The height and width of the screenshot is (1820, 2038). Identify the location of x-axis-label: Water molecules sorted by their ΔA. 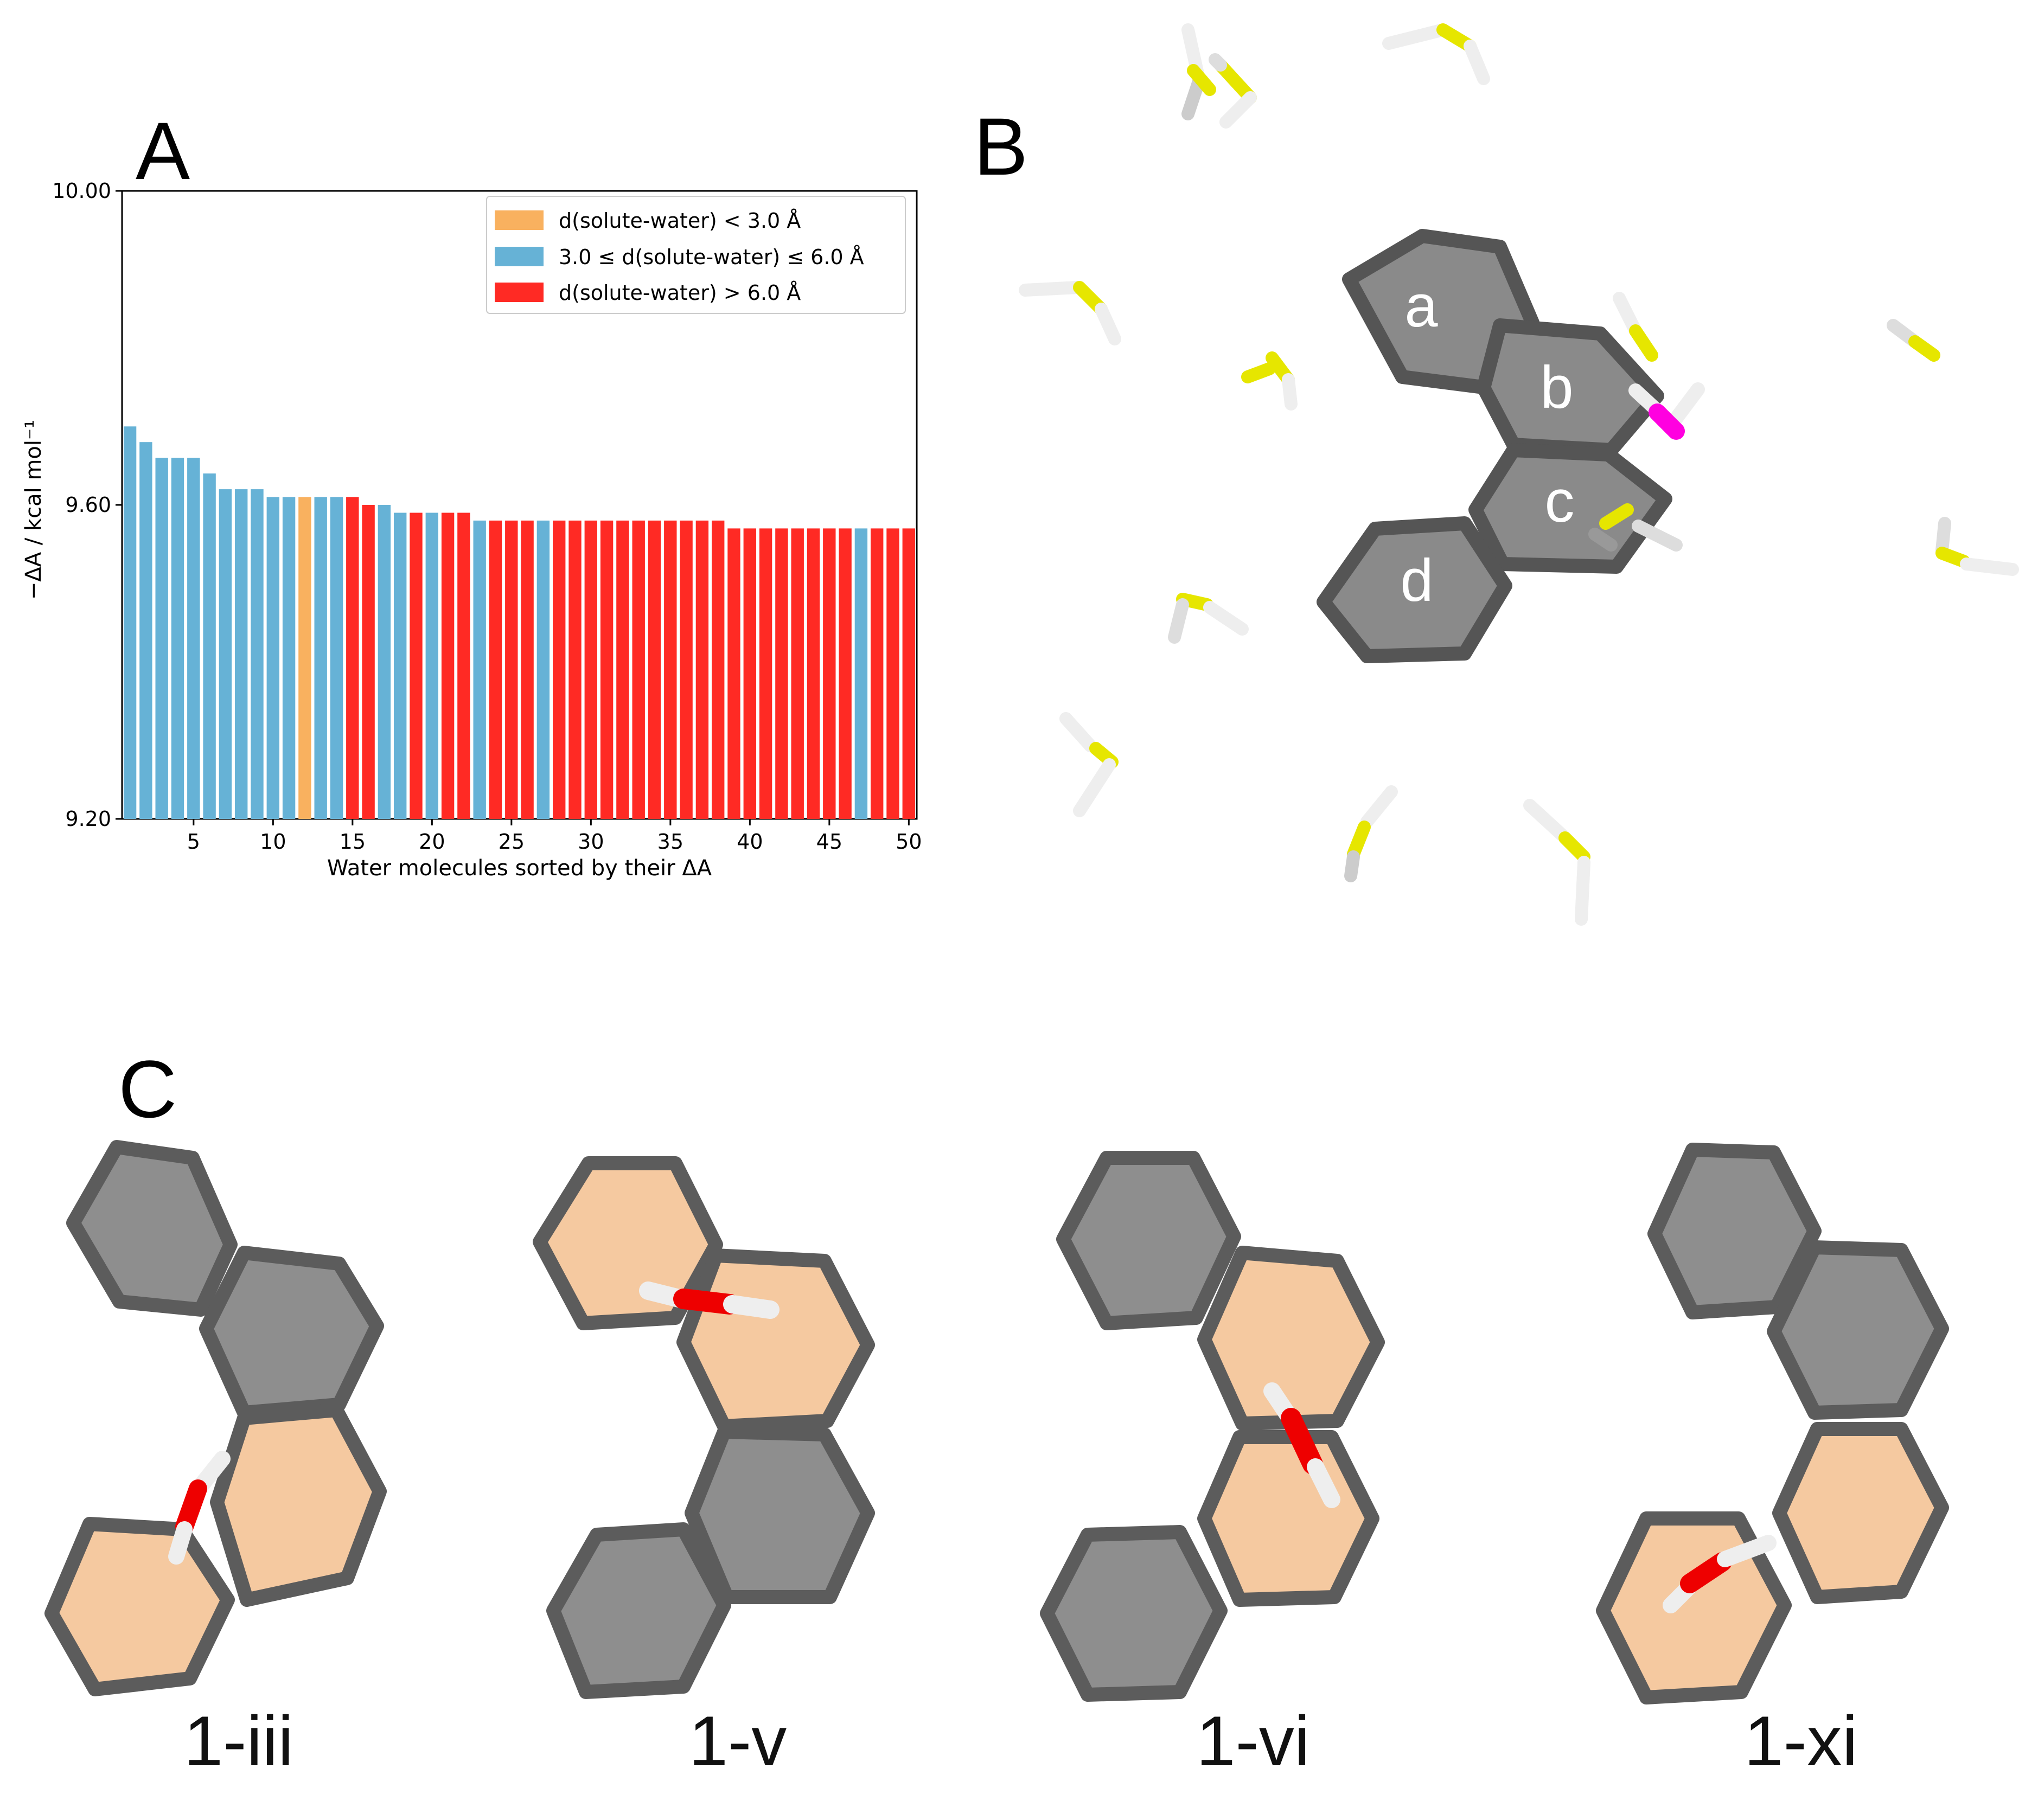
(519, 869).